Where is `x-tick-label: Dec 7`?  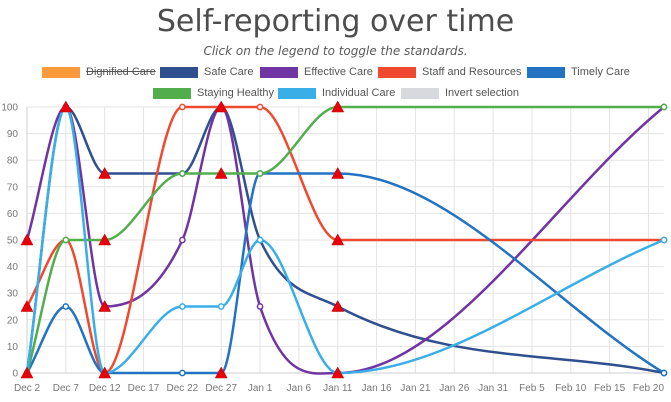 x-tick-label: Dec 7 is located at coordinates (66, 388).